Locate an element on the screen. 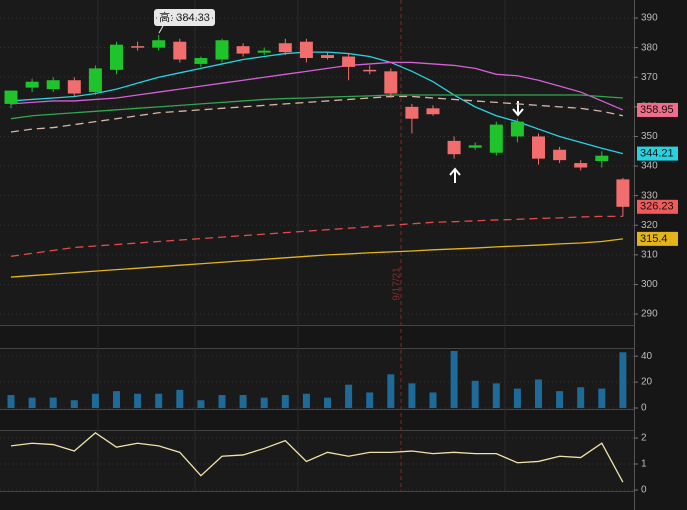 This screenshot has width=687, height=510. oscillator-panel is located at coordinates (317, 460).